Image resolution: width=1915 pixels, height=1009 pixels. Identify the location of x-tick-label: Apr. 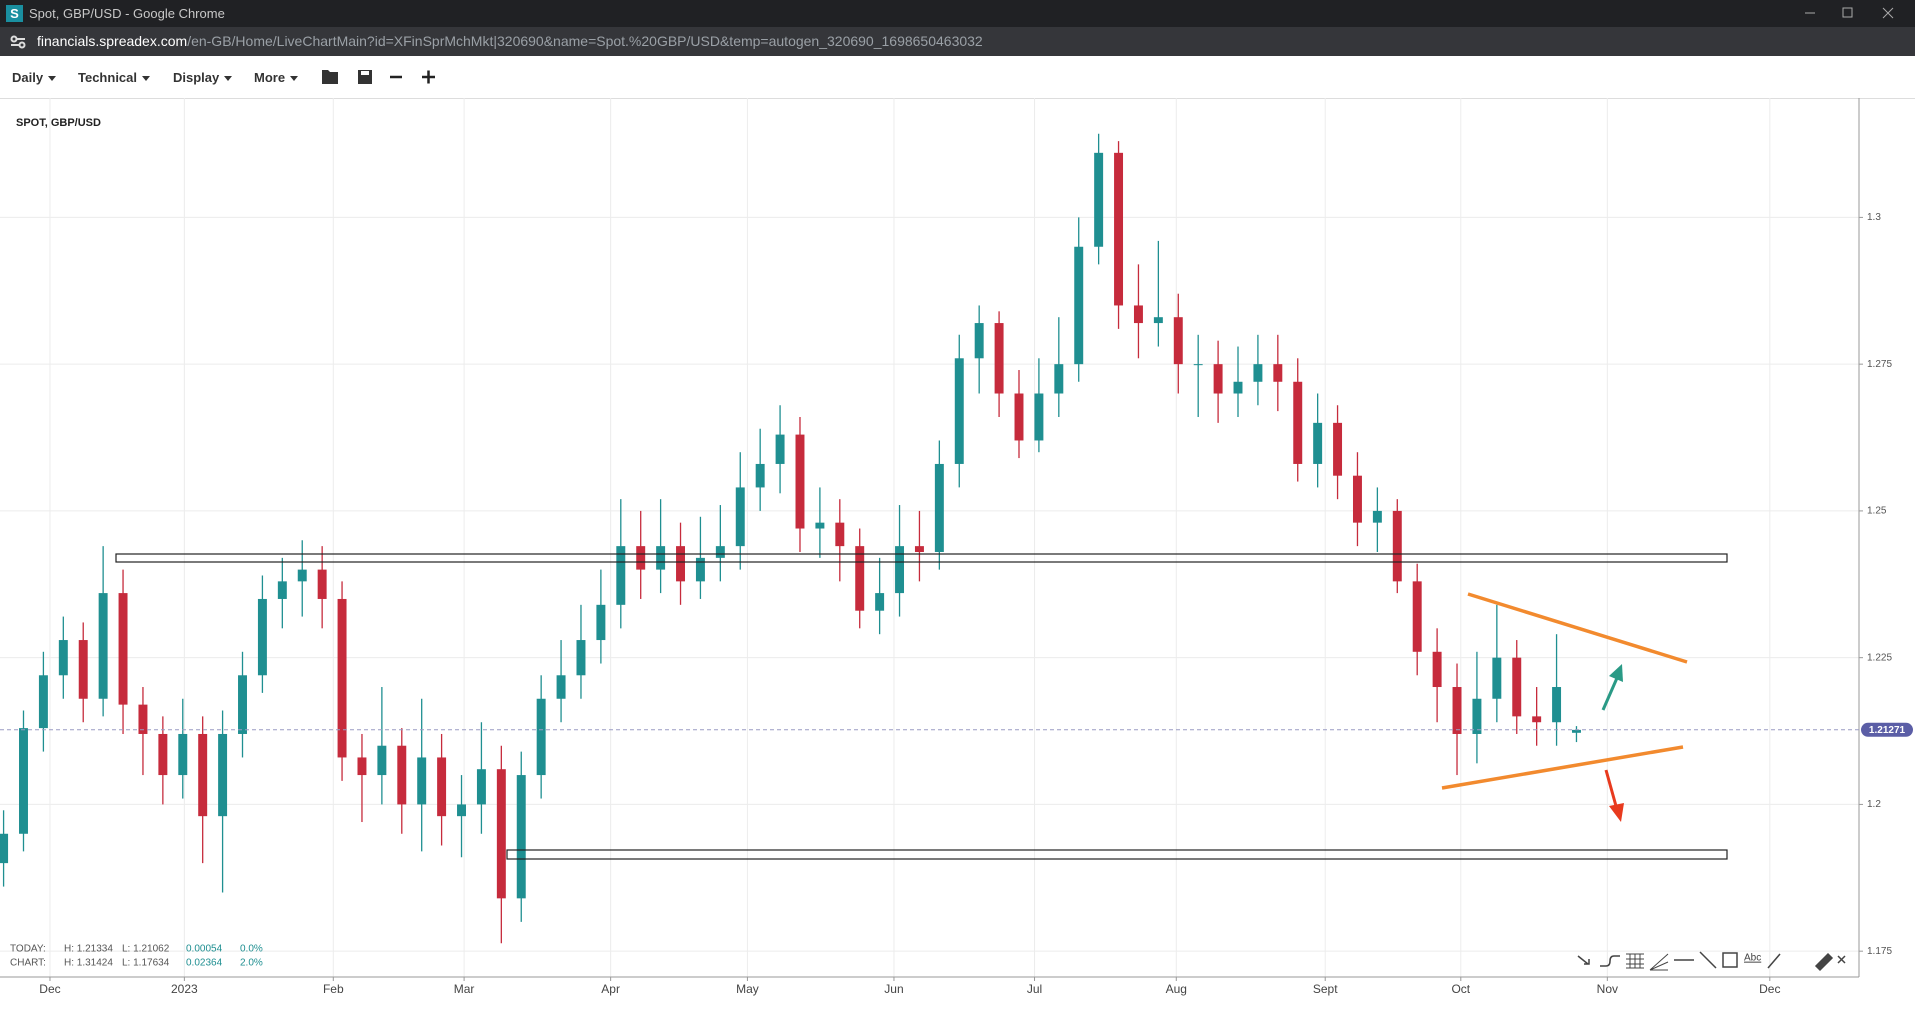
(610, 989).